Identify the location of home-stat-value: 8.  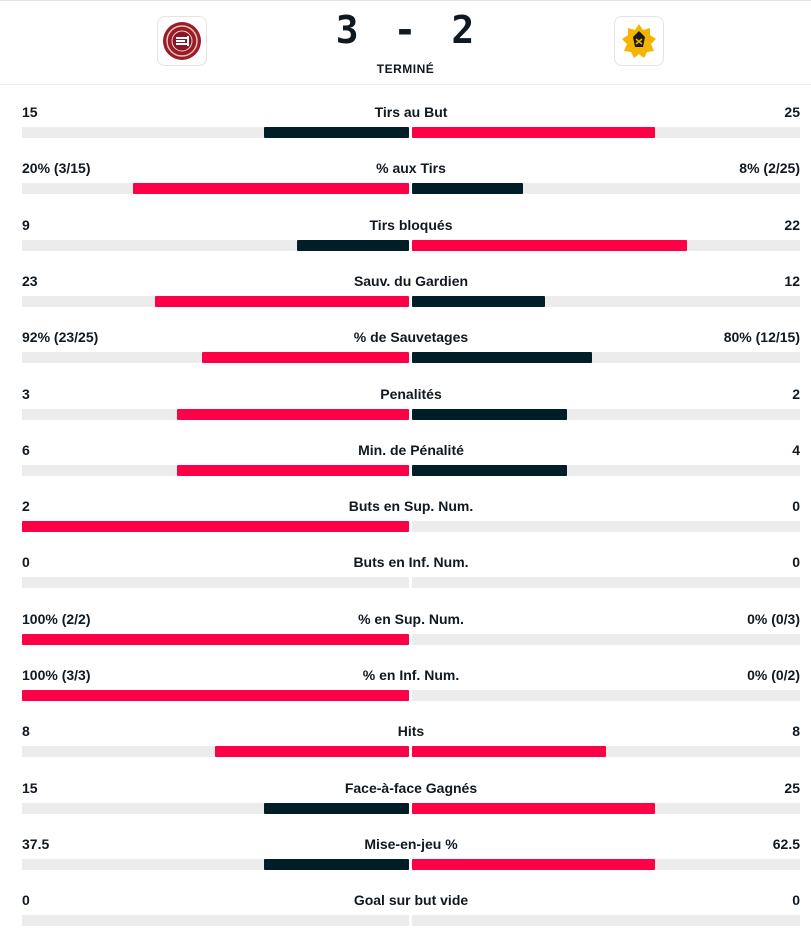
(26, 731).